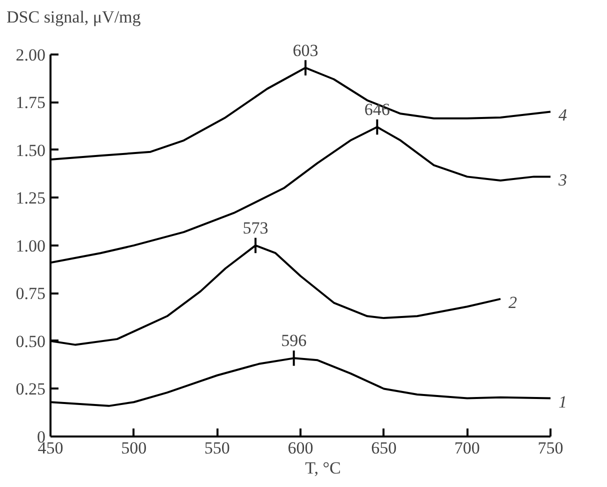 Image resolution: width=607 pixels, height=487 pixels. What do you see at coordinates (305, 50) in the screenshot?
I see `annotation: 603` at bounding box center [305, 50].